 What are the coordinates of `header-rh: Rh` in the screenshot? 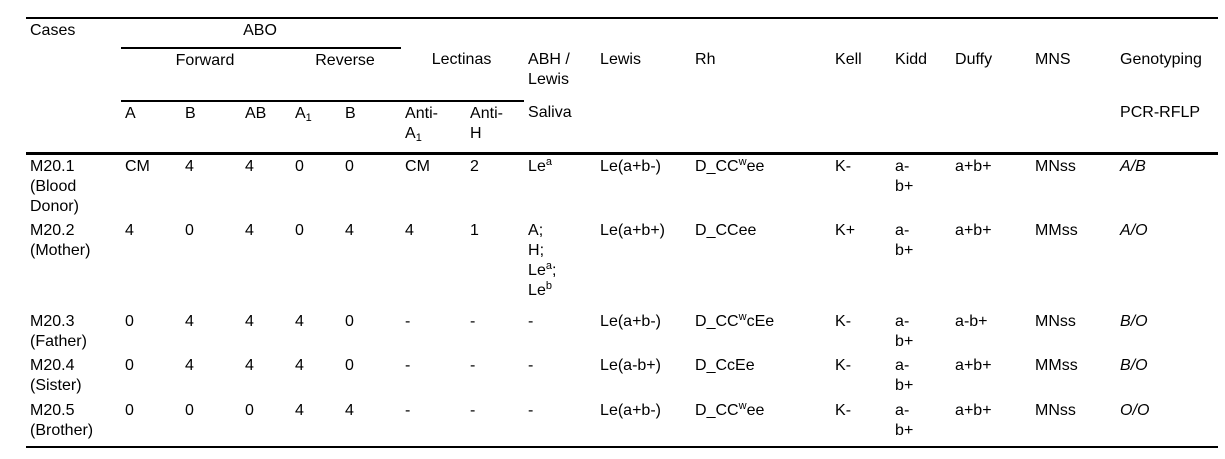 It's located at (705, 59).